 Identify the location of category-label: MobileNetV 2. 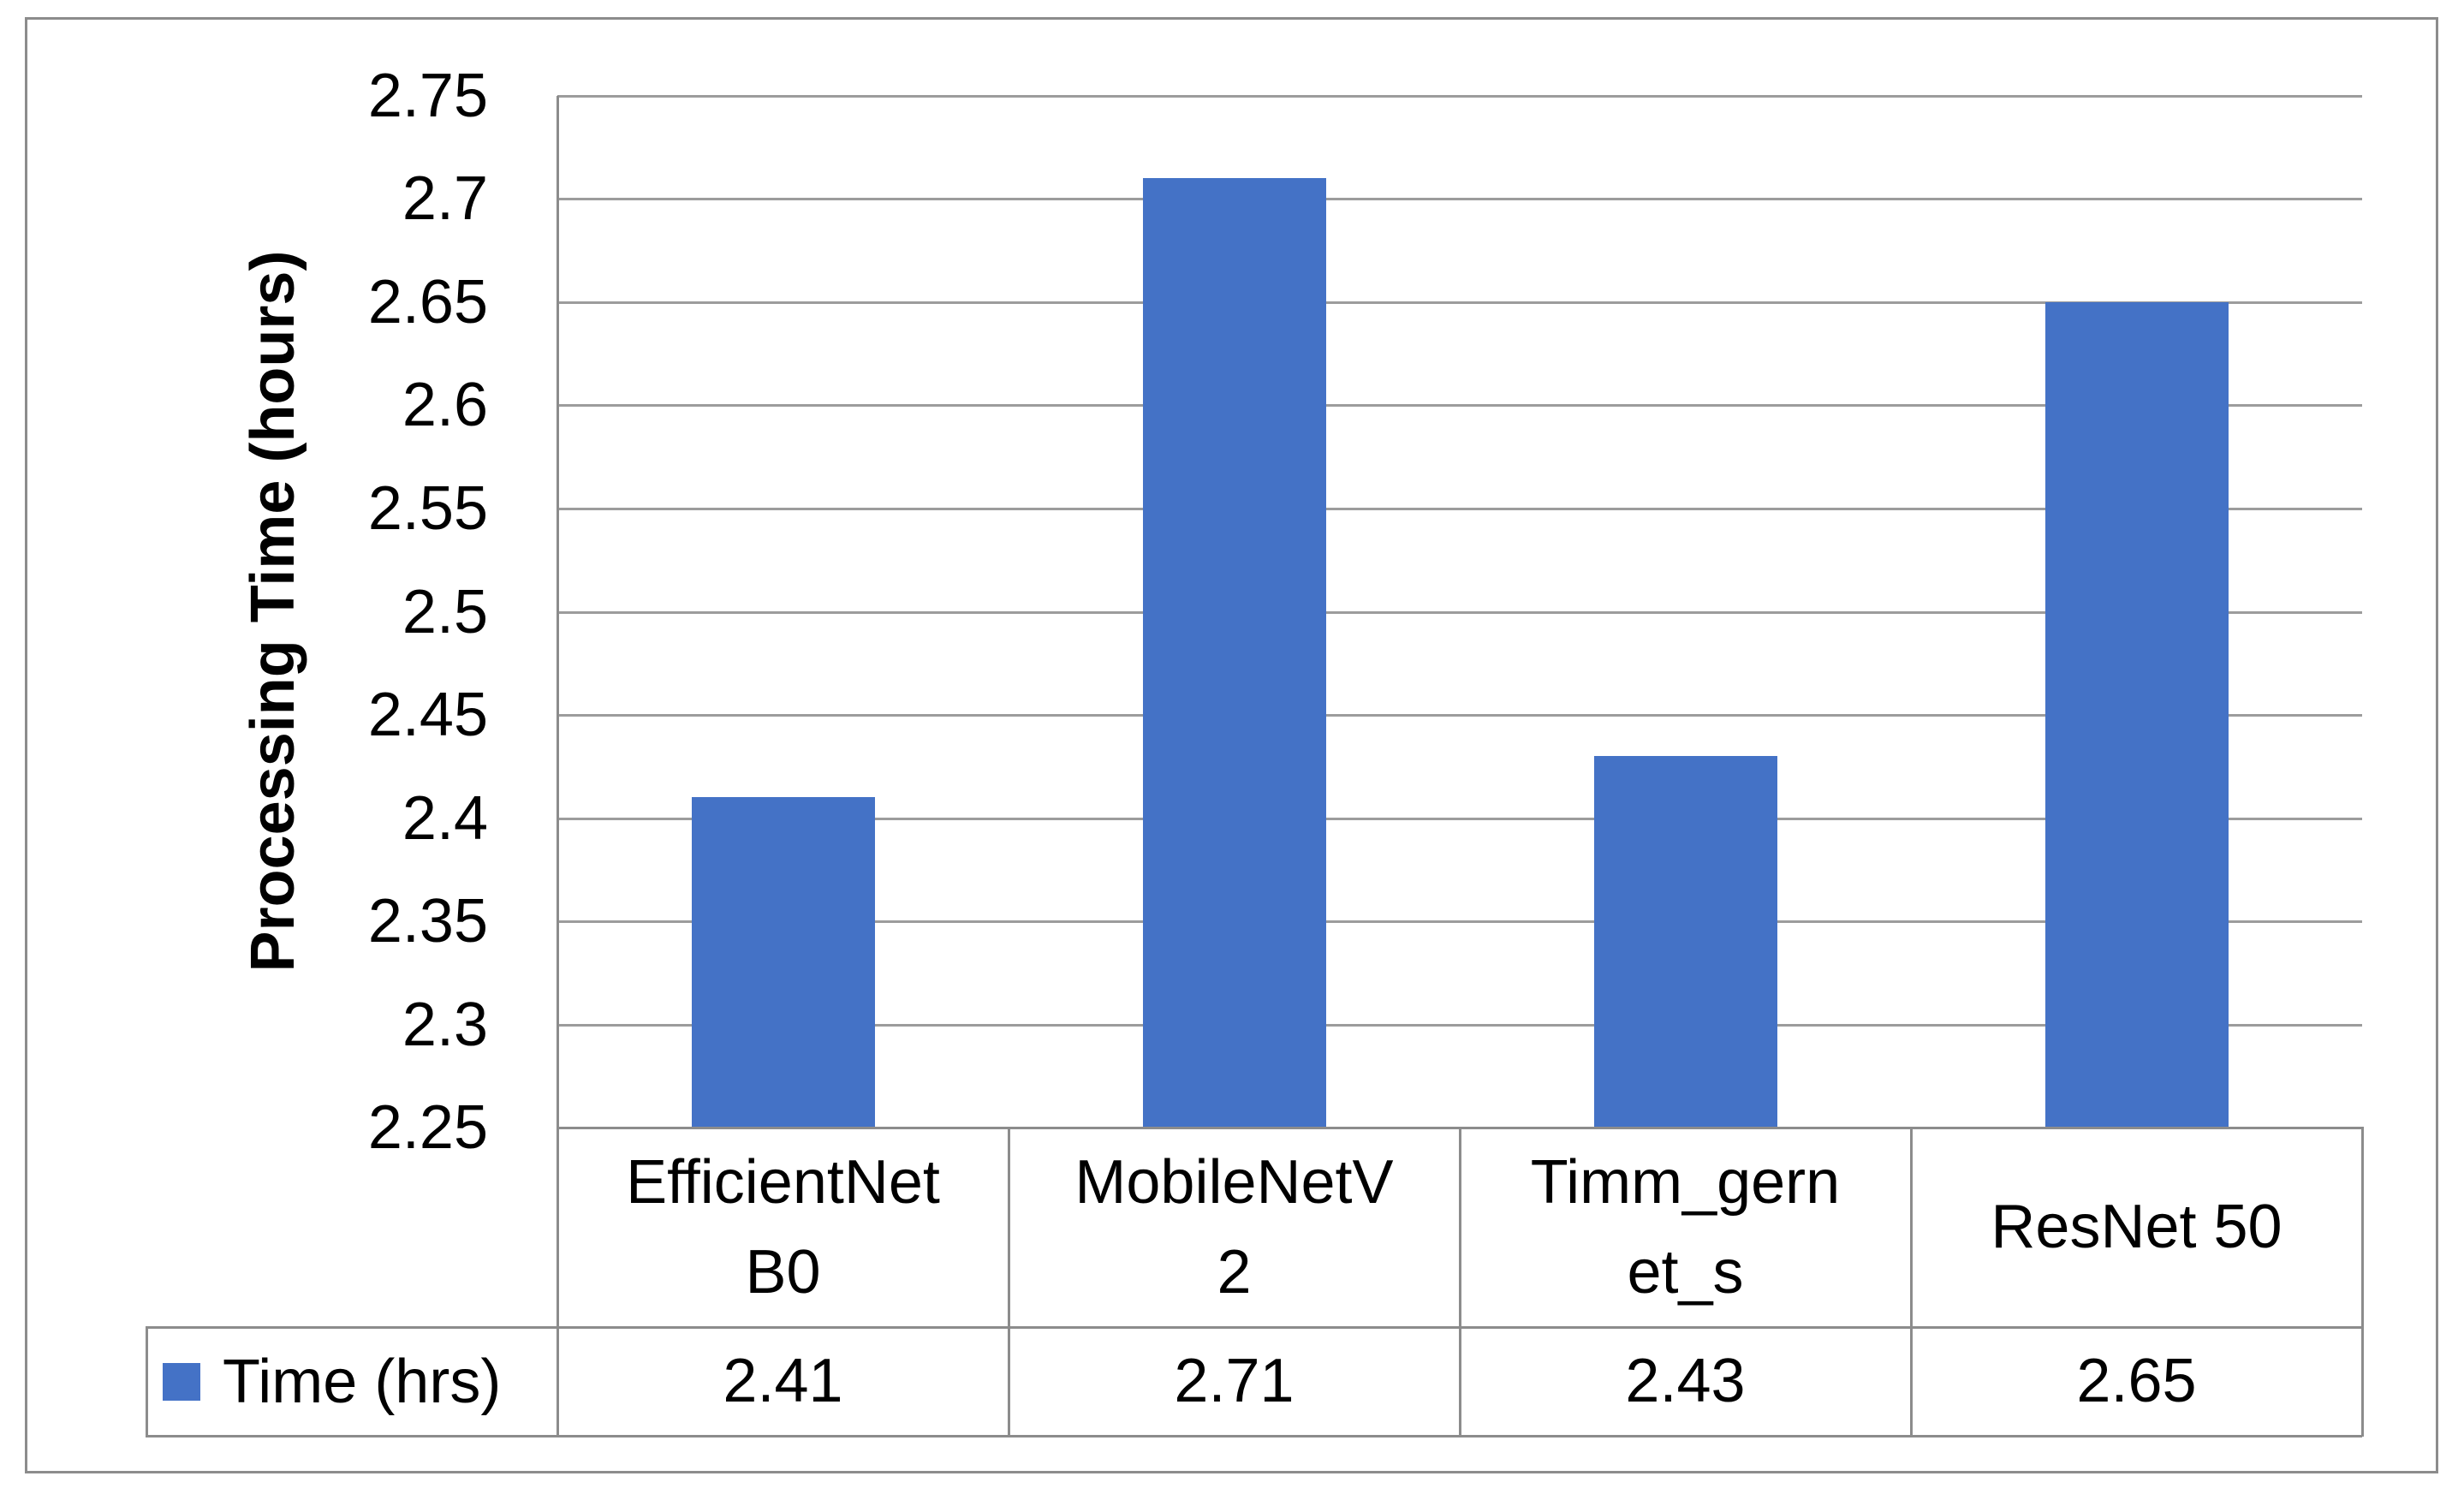
(1234, 1227).